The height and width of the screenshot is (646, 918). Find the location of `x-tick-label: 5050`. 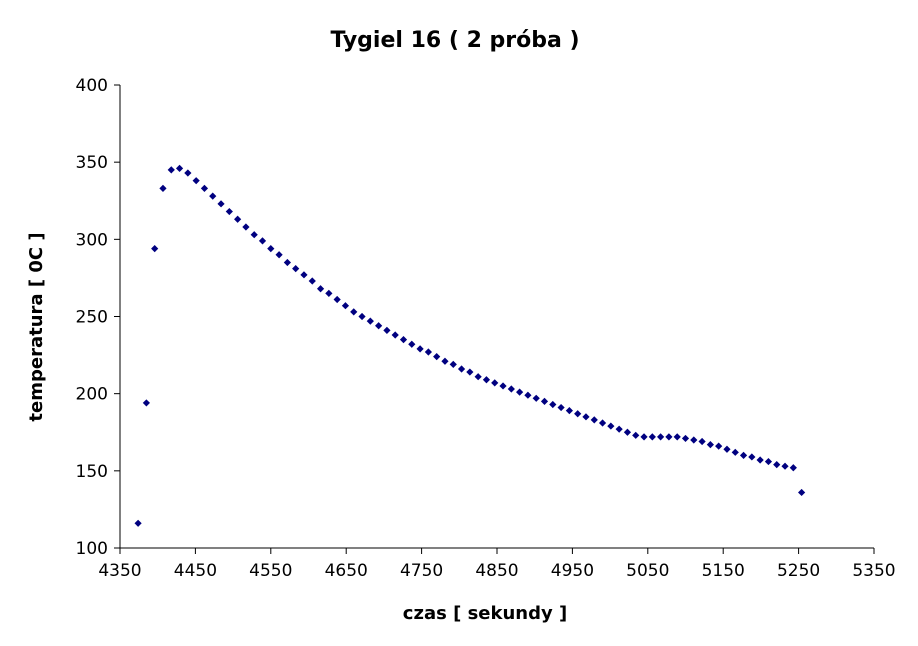

x-tick-label: 5050 is located at coordinates (647, 571).